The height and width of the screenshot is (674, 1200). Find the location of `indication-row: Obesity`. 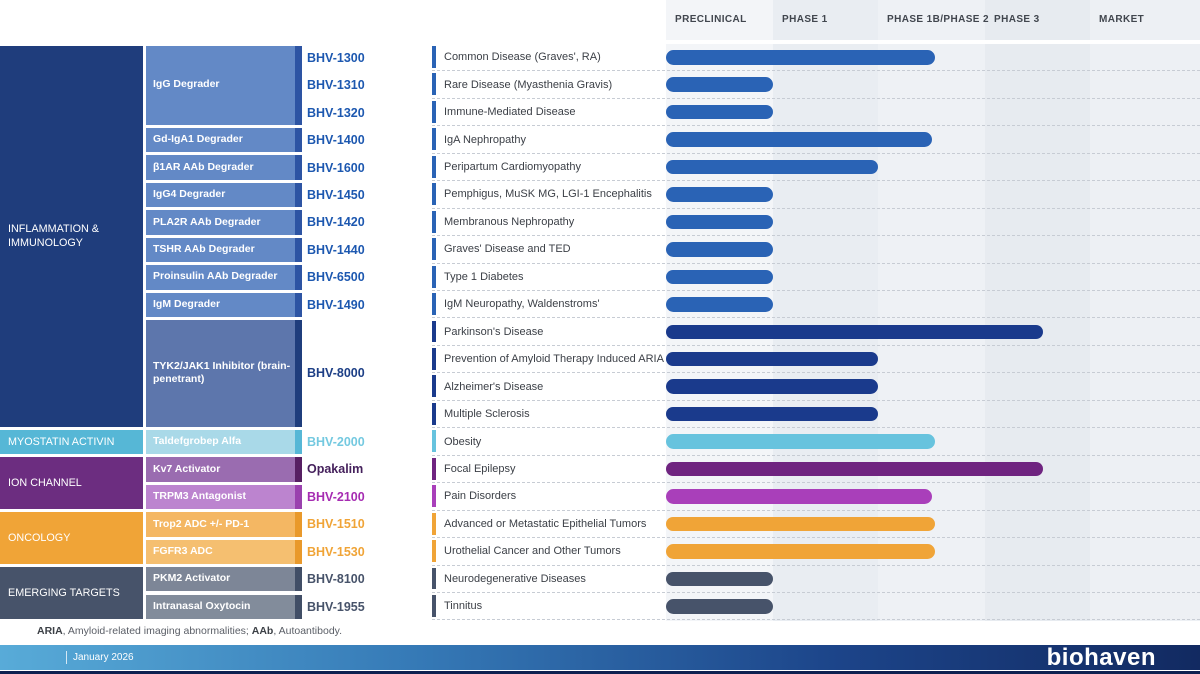

indication-row: Obesity is located at coordinates (816, 442).